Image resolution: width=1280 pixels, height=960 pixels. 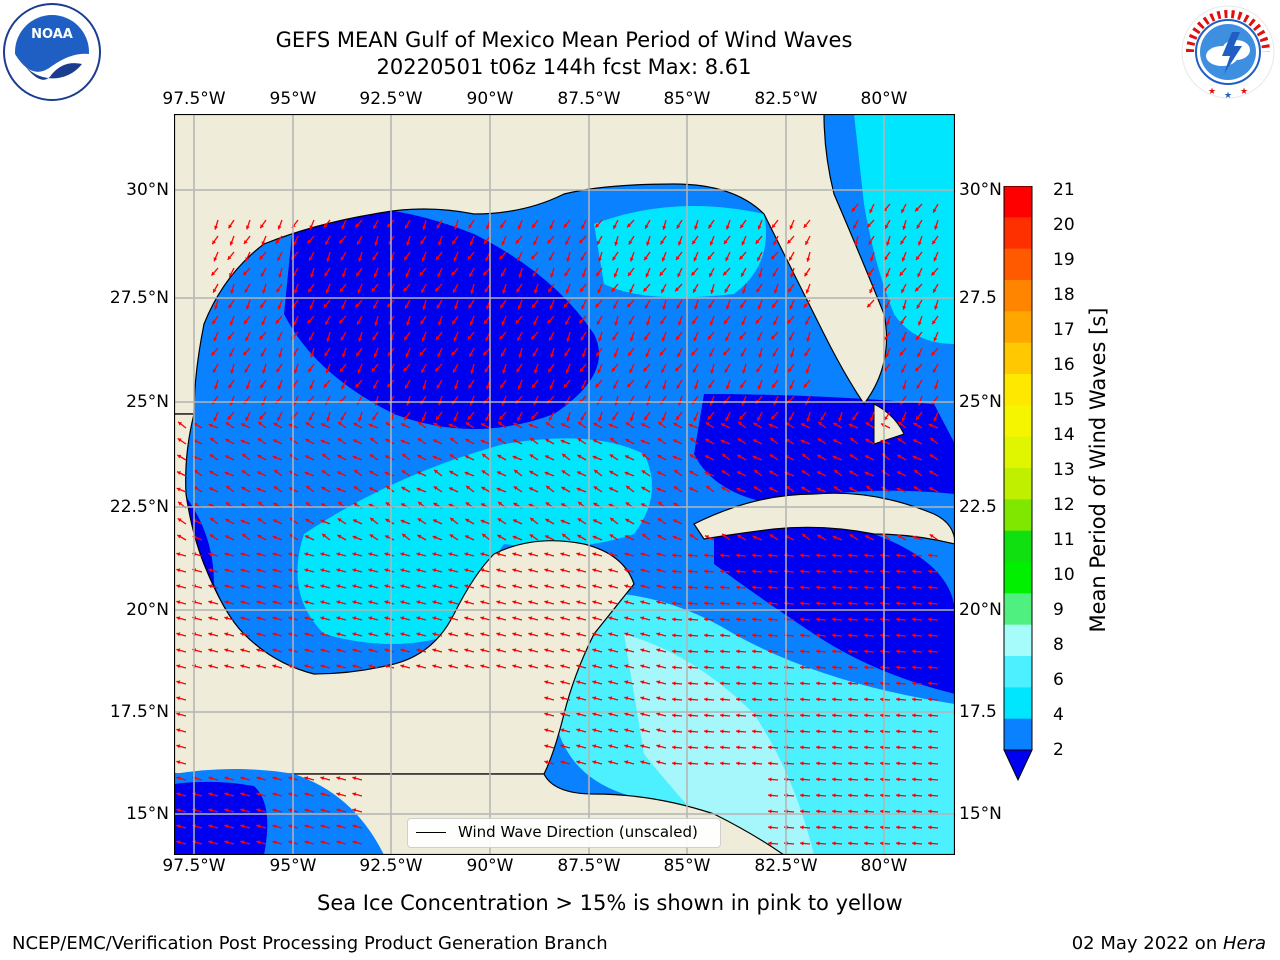 What do you see at coordinates (884, 99) in the screenshot?
I see `lon-tick-top: 80°W` at bounding box center [884, 99].